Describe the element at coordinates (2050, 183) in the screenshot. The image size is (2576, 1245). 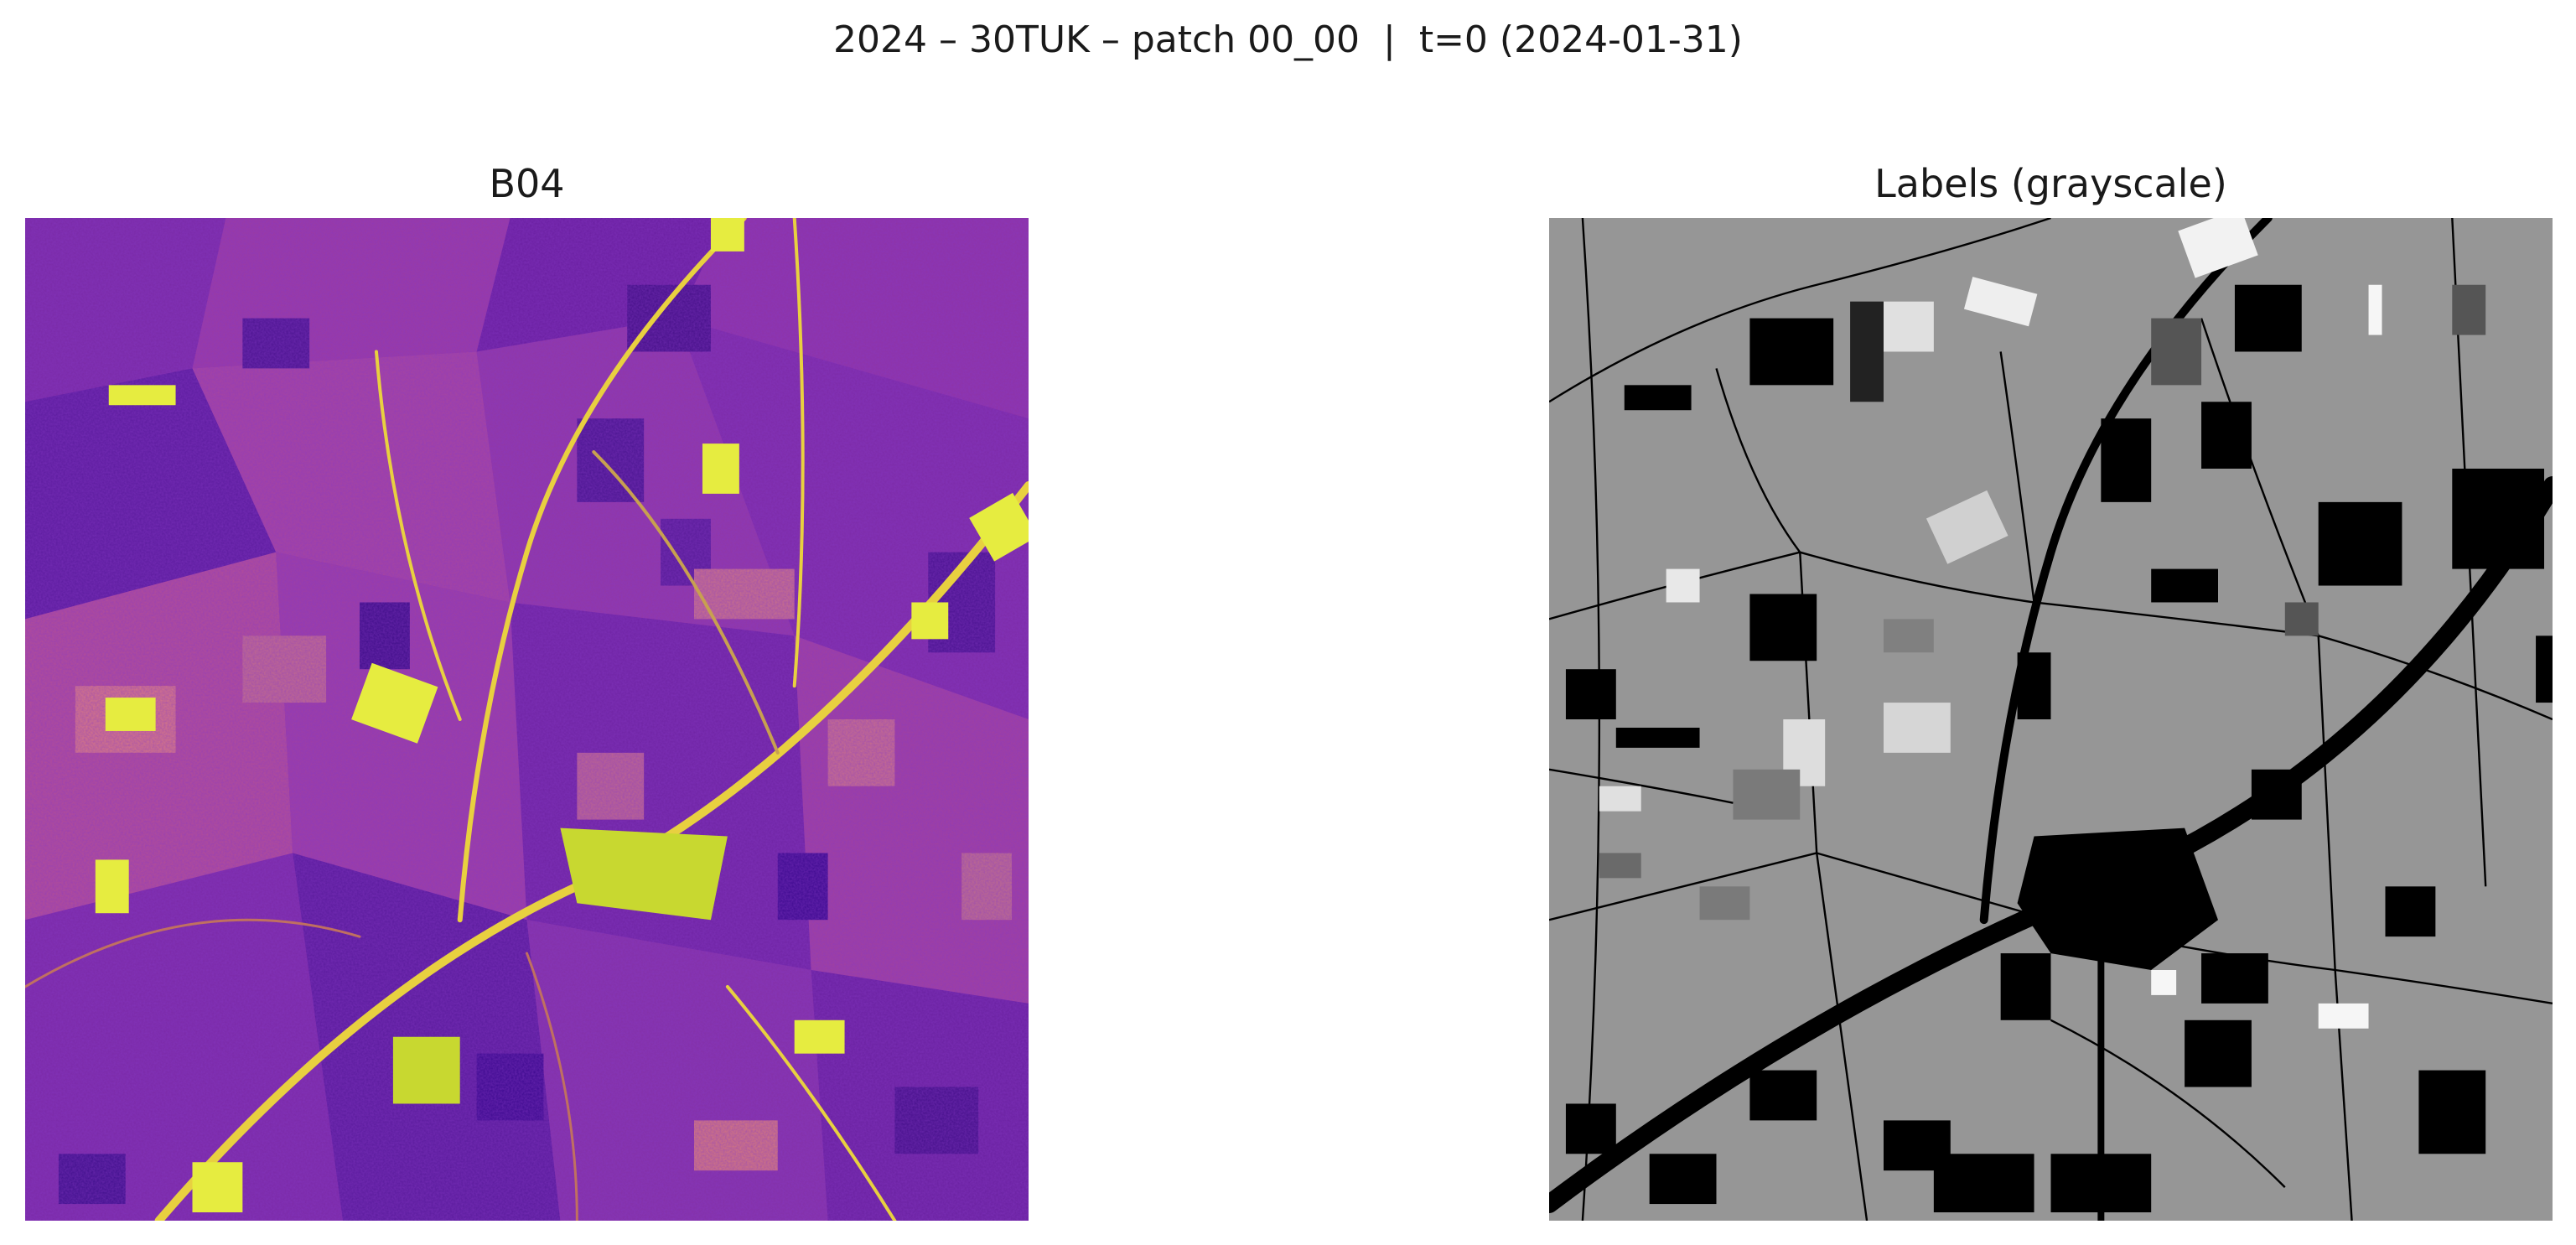
I see `panel-title-labels: Labels (grayscale)` at that location.